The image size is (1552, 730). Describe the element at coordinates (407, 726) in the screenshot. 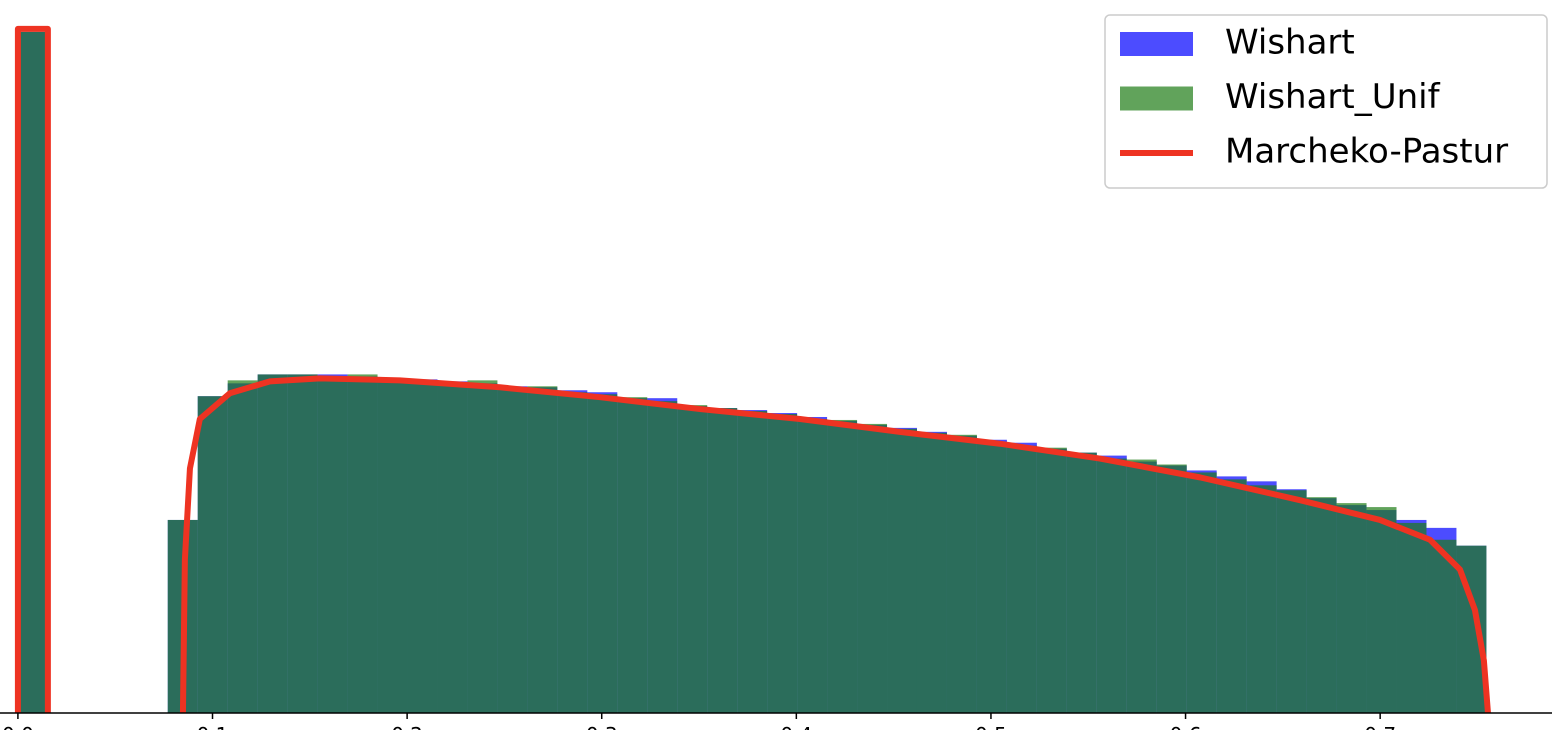

I see `x-tick-label: 0.2` at that location.